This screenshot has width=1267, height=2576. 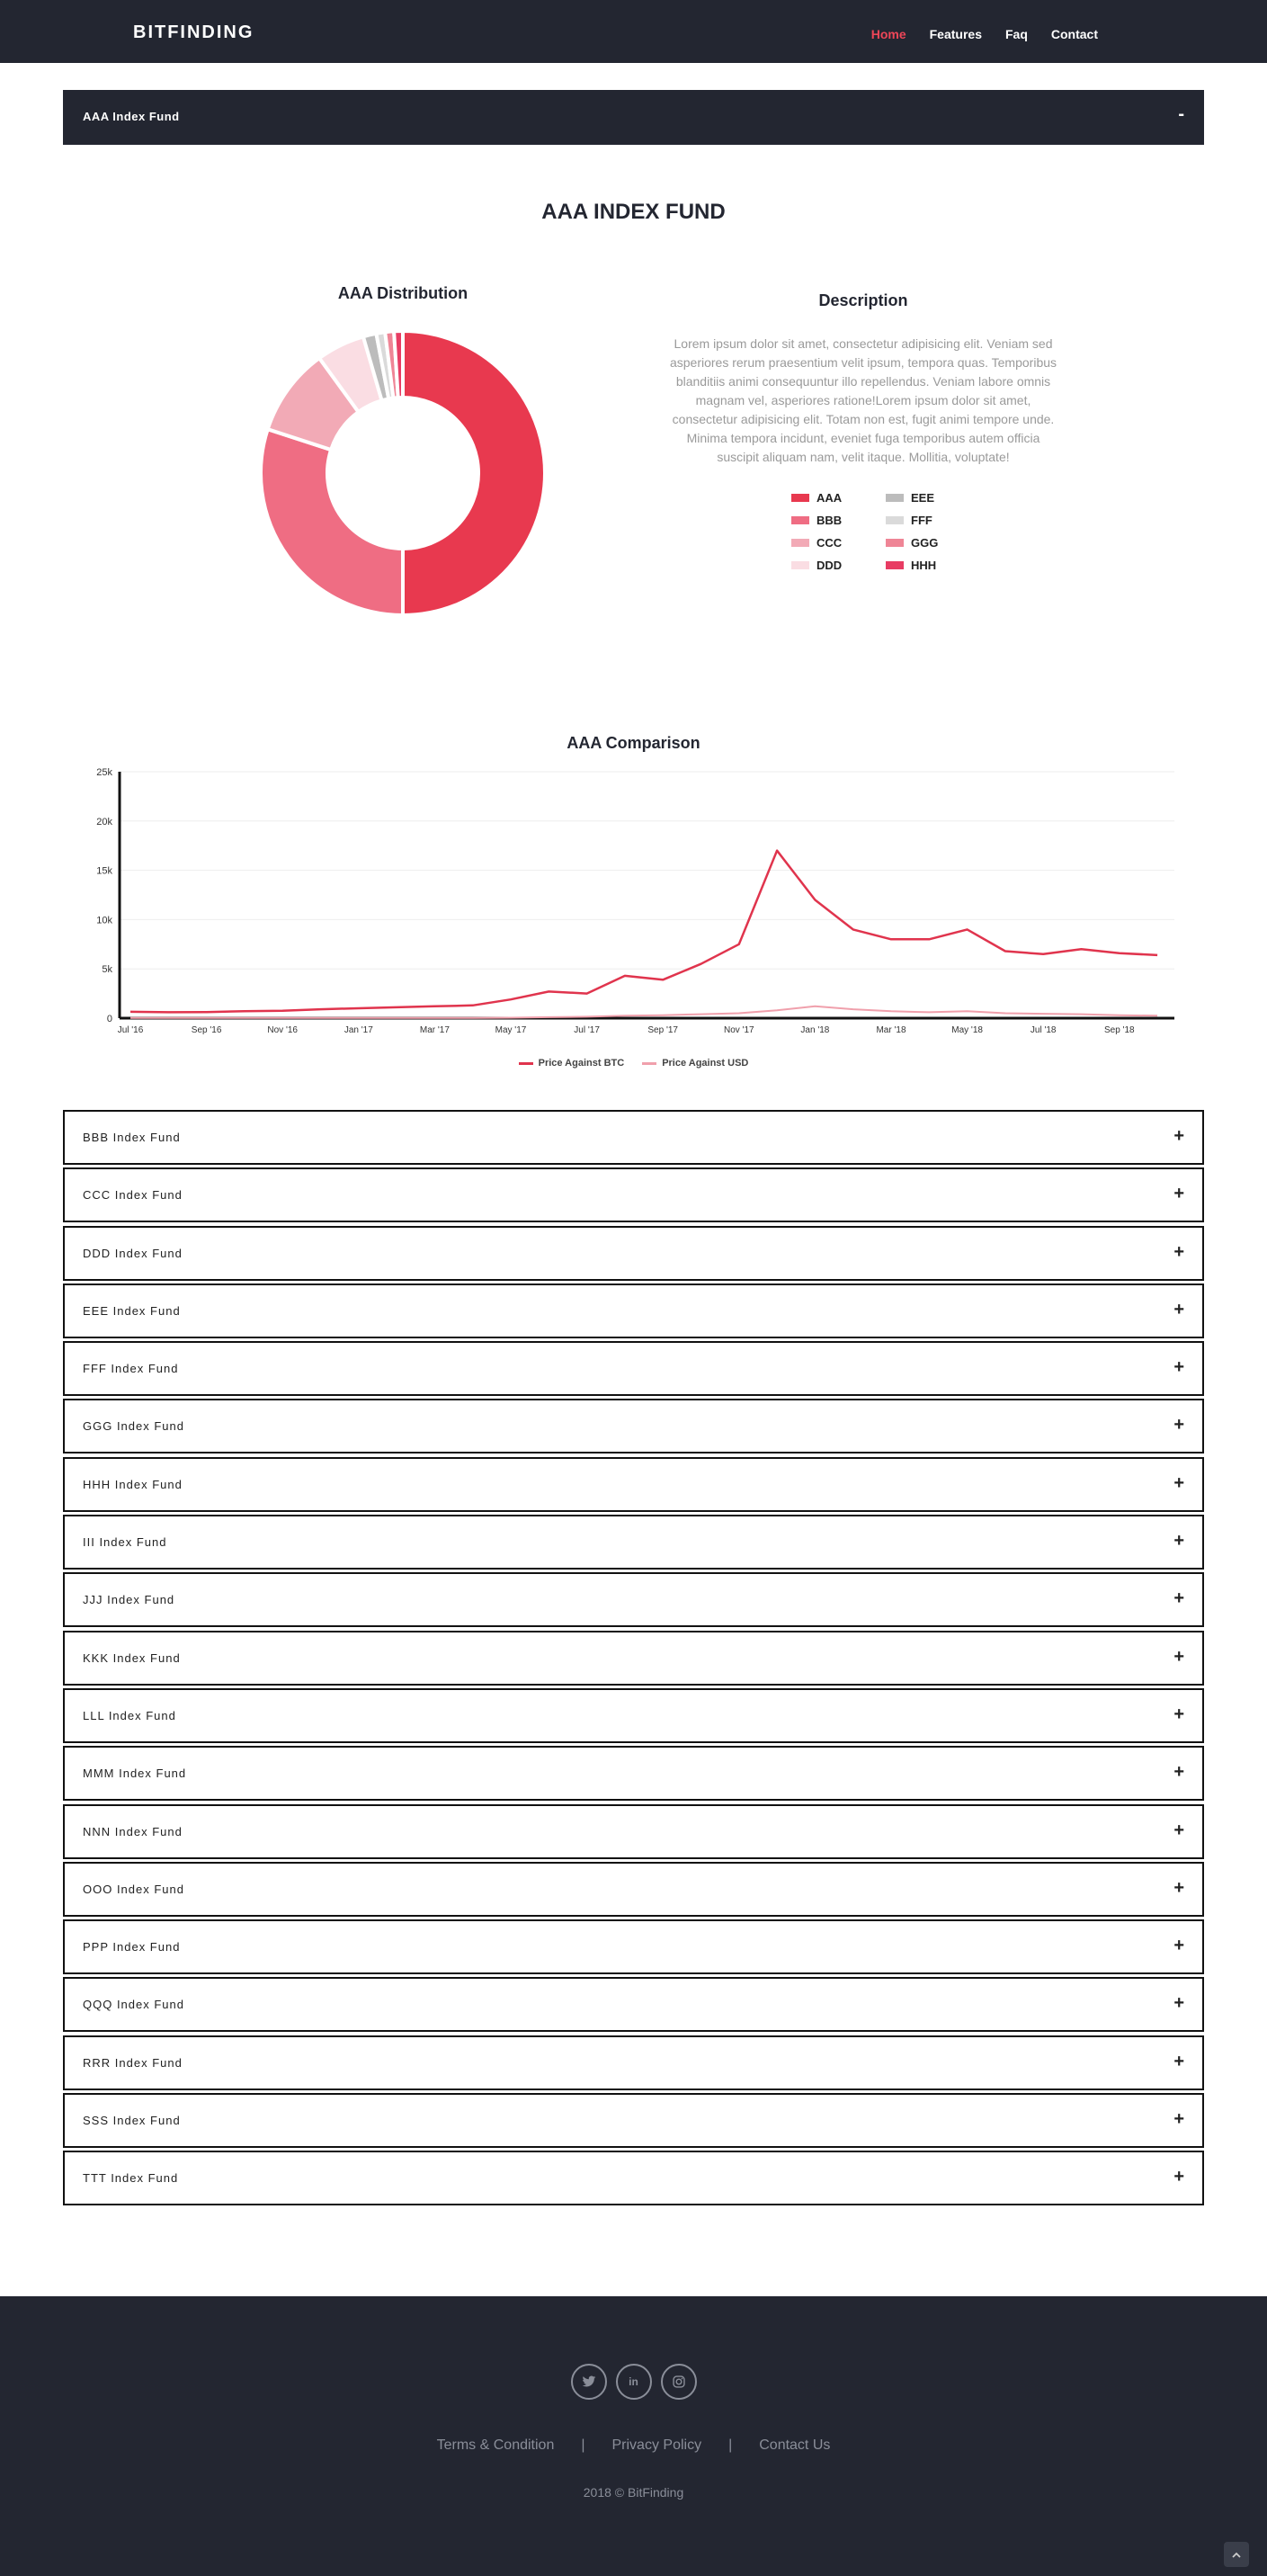 I want to click on accordion-item: RRR Index Fund +, so click(x=633, y=2062).